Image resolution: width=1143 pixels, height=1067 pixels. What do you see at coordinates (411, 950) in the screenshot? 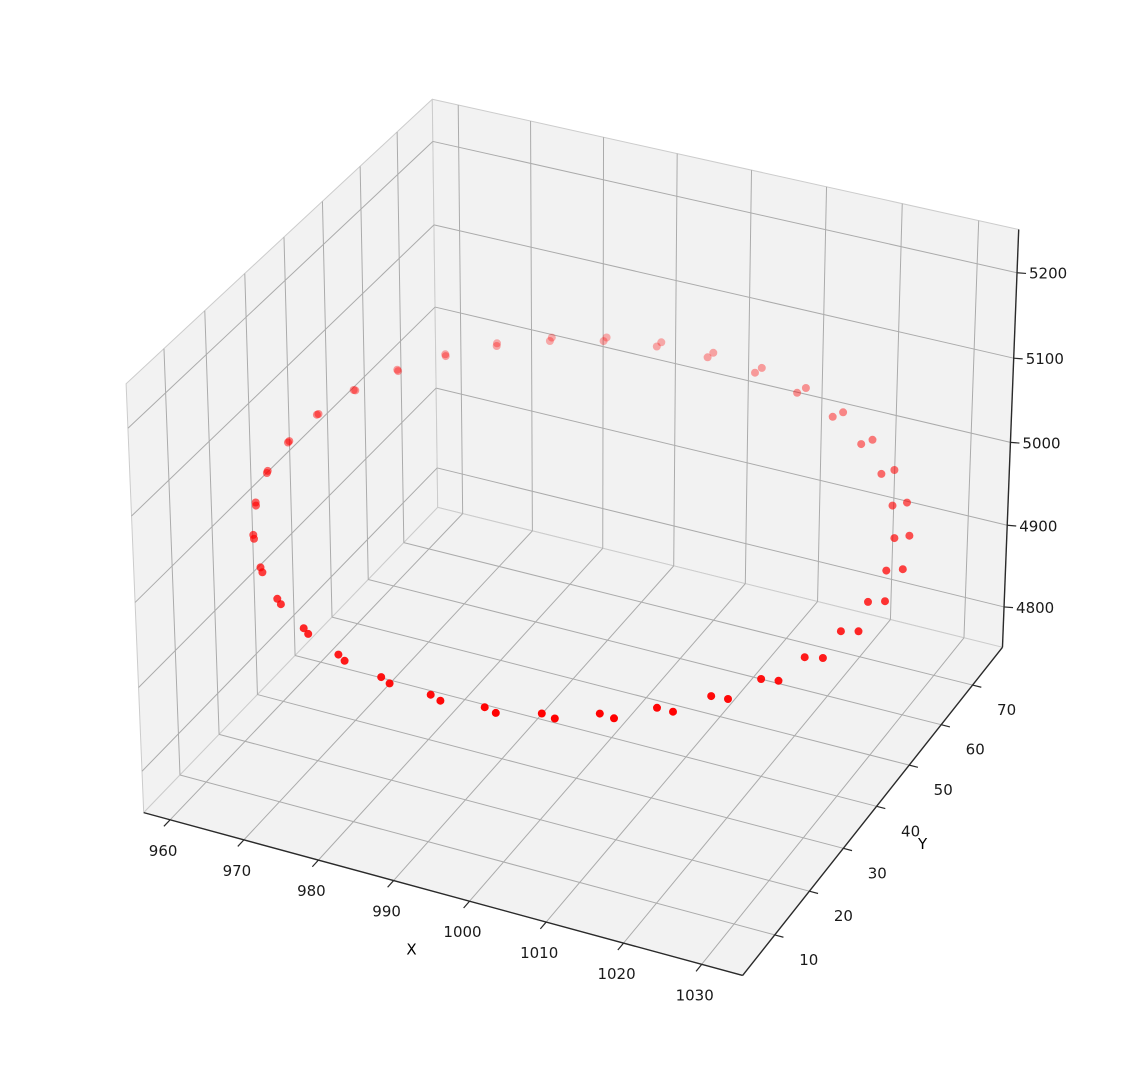
I see `x-axis-title: X` at bounding box center [411, 950].